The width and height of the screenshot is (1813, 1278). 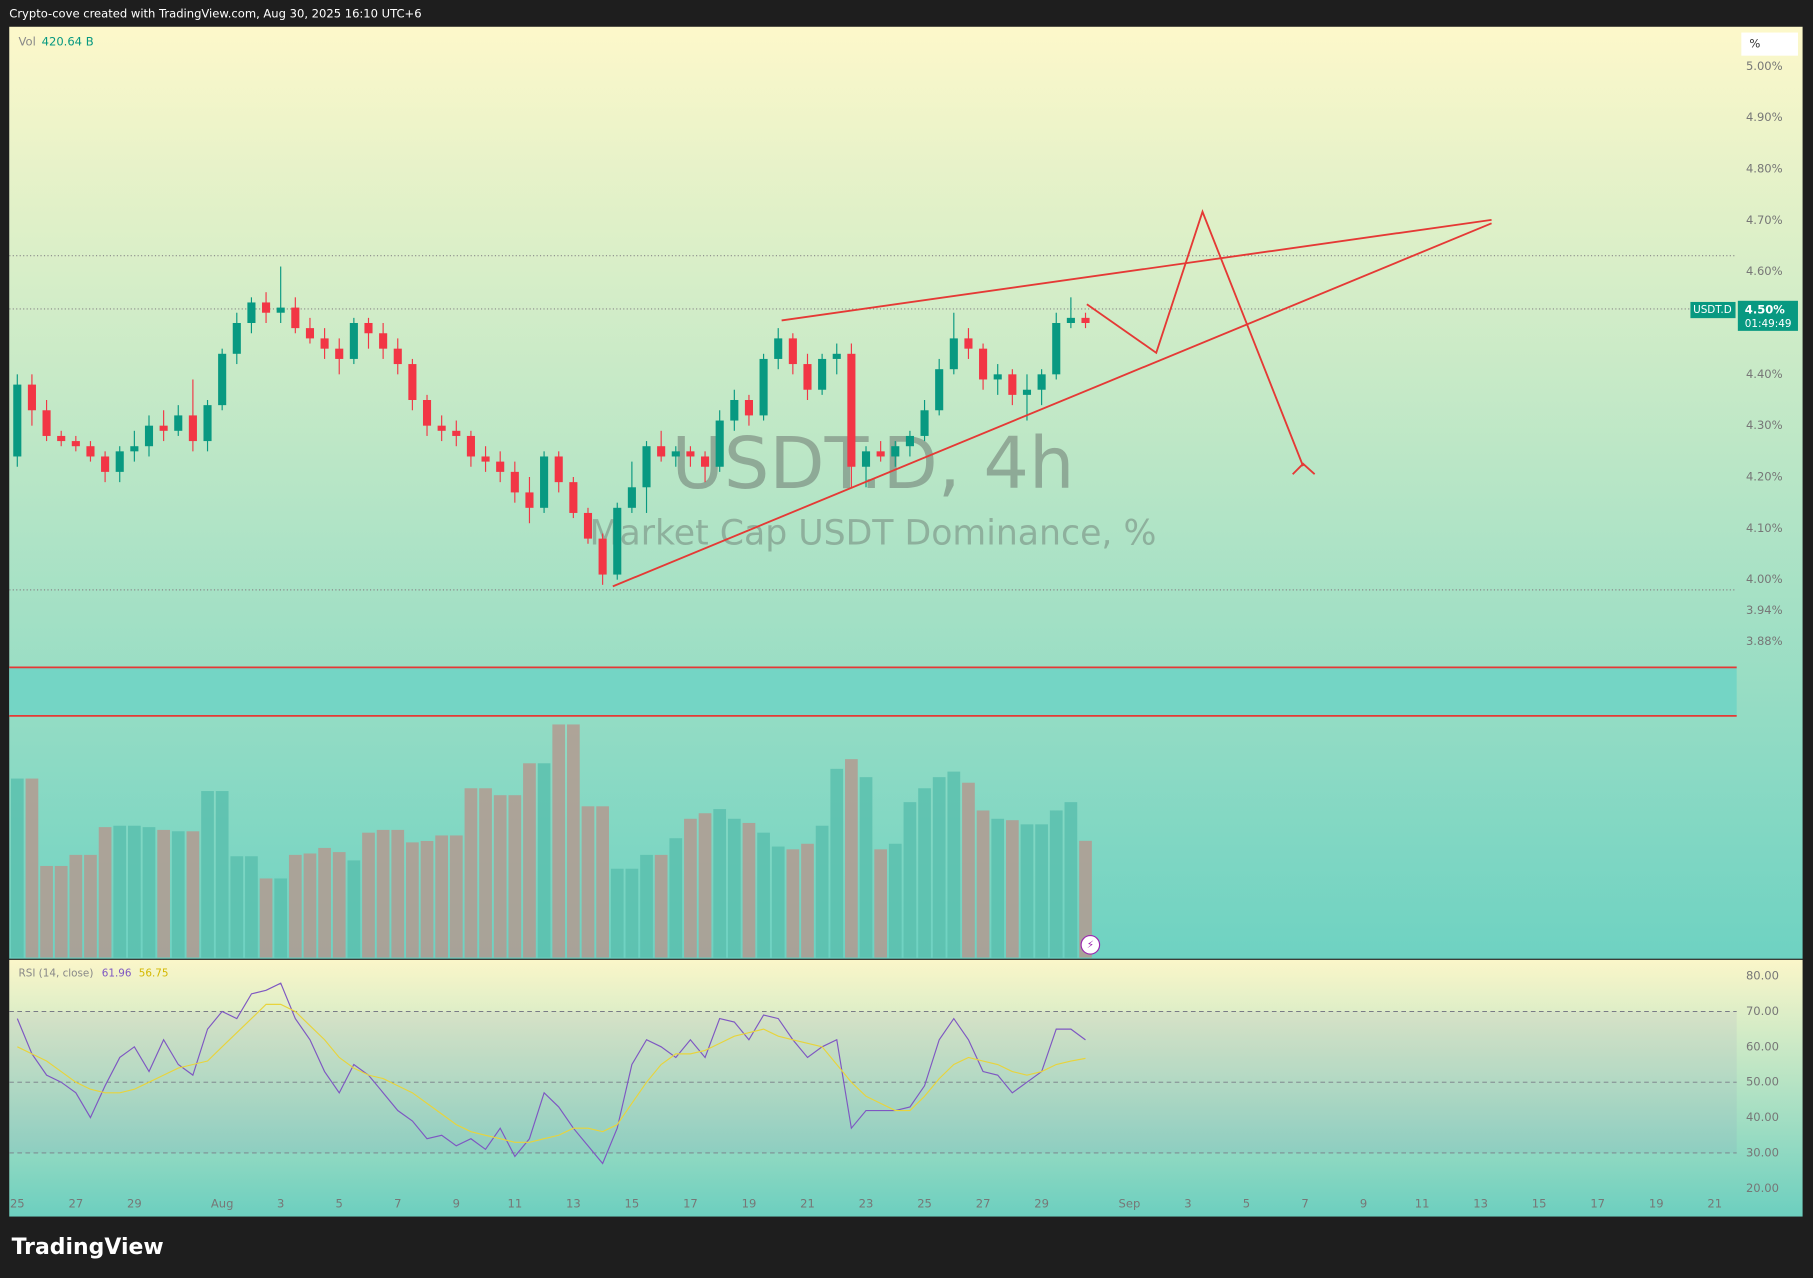 I want to click on y-tick-label: 5.00%, so click(x=1764, y=66).